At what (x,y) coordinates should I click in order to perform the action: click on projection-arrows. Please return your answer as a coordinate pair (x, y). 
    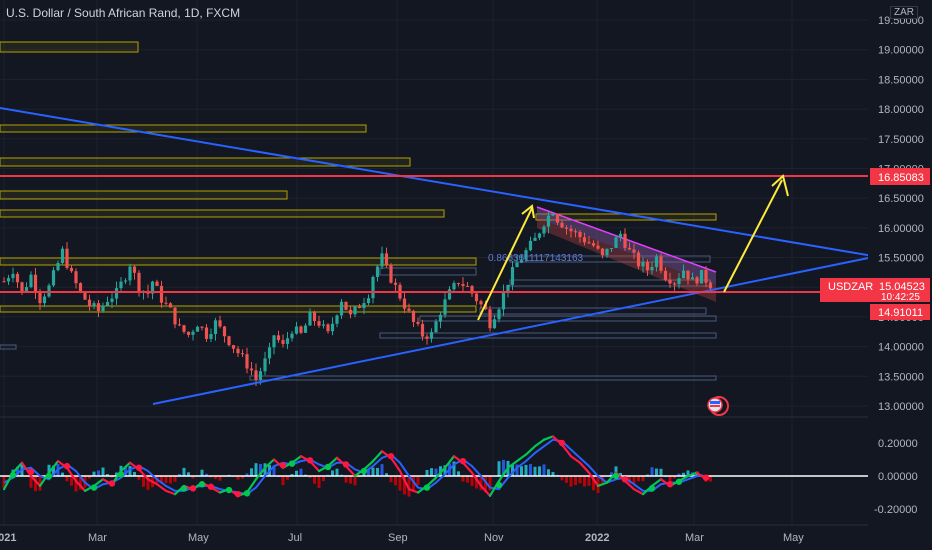
    Looking at the image, I should click on (633, 247).